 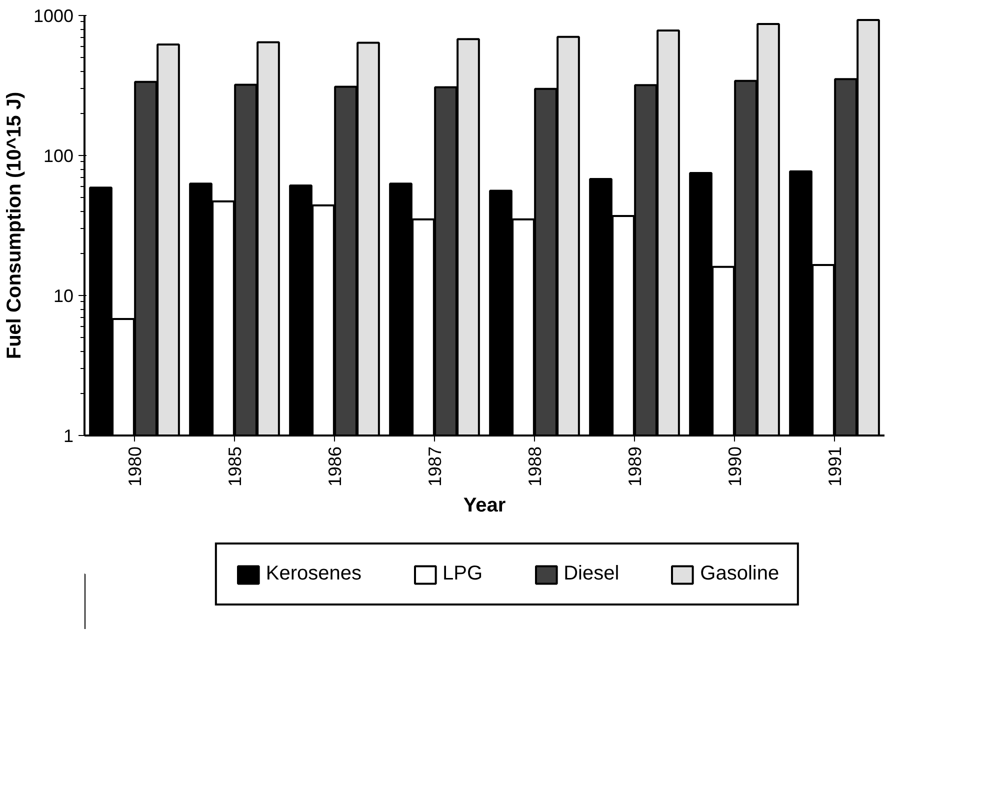 I want to click on x-tick-label: 1986, so click(x=335, y=466).